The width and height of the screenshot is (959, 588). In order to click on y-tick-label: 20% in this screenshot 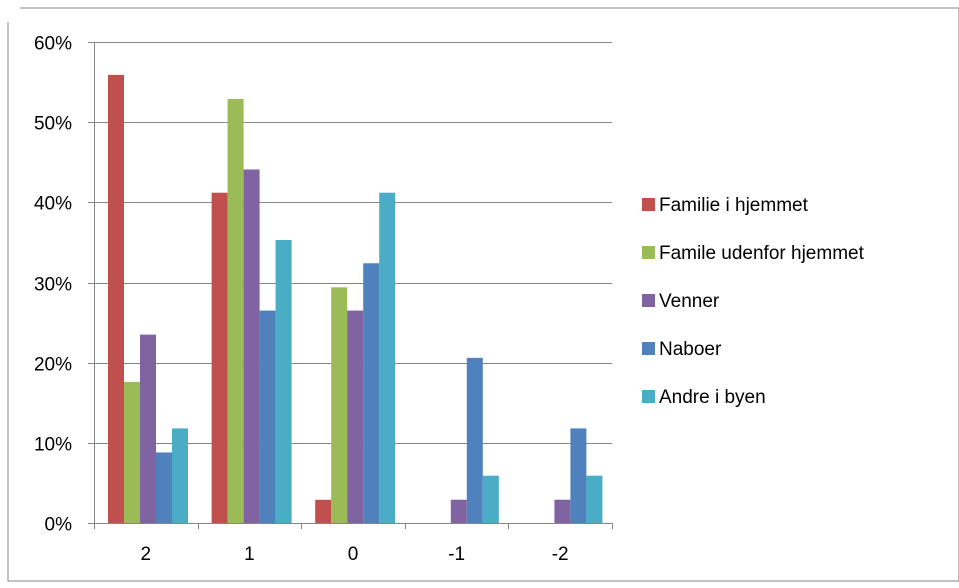, I will do `click(53, 365)`.